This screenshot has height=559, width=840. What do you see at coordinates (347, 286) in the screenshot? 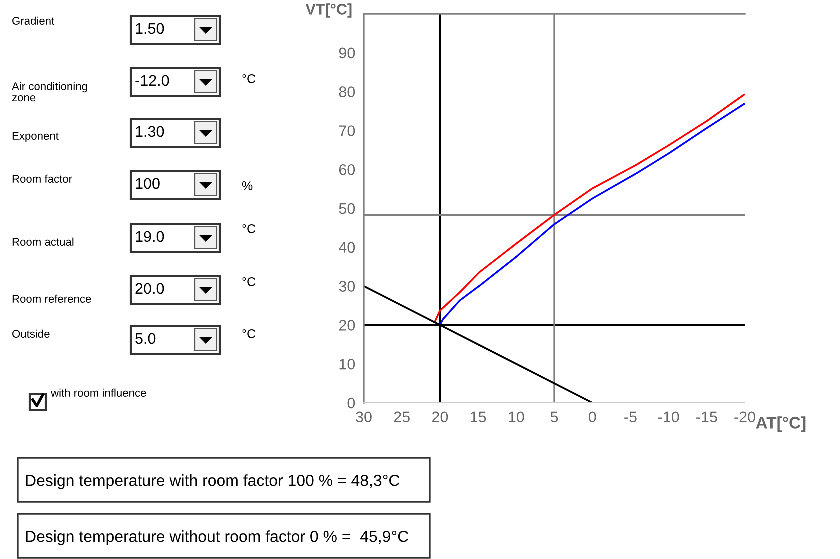
I see `y-tick-label: 30` at bounding box center [347, 286].